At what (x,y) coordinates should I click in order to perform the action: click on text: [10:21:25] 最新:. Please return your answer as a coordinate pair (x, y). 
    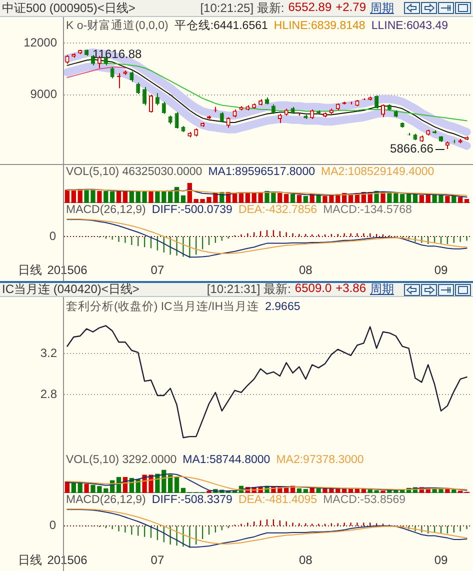
    Looking at the image, I should click on (242, 8).